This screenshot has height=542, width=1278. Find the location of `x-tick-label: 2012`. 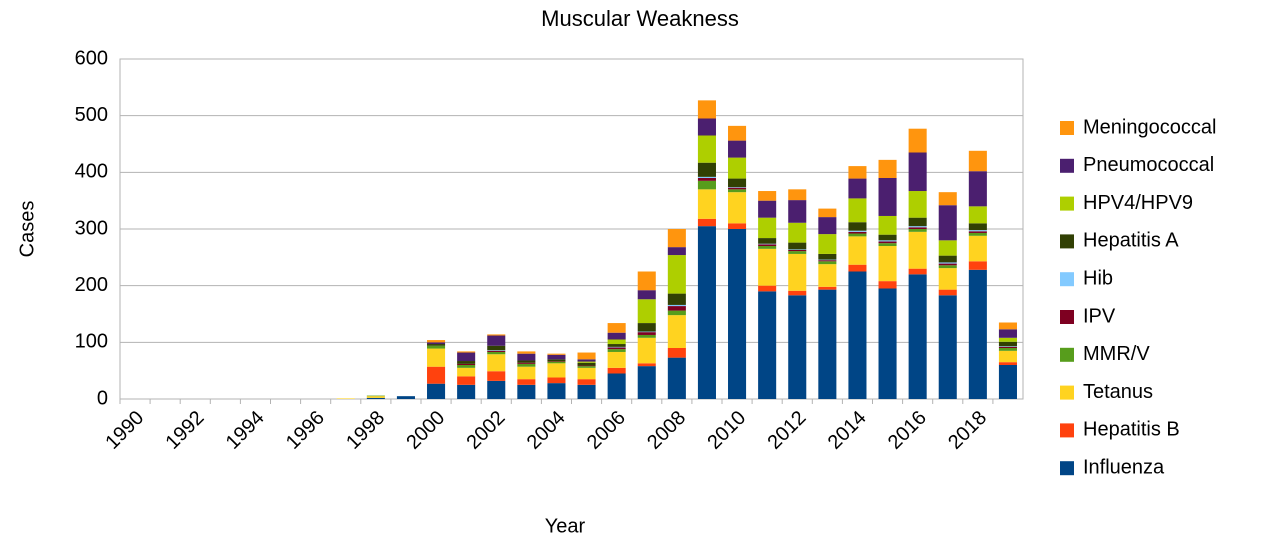

x-tick-label: 2012 is located at coordinates (786, 430).